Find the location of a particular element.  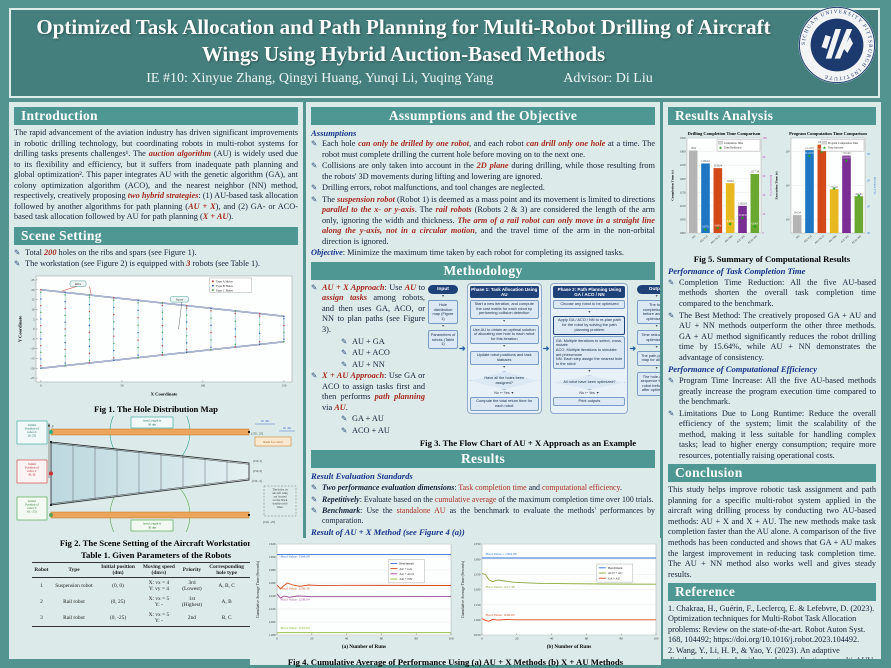

svg-text: 100 is located at coordinates (450, 639).